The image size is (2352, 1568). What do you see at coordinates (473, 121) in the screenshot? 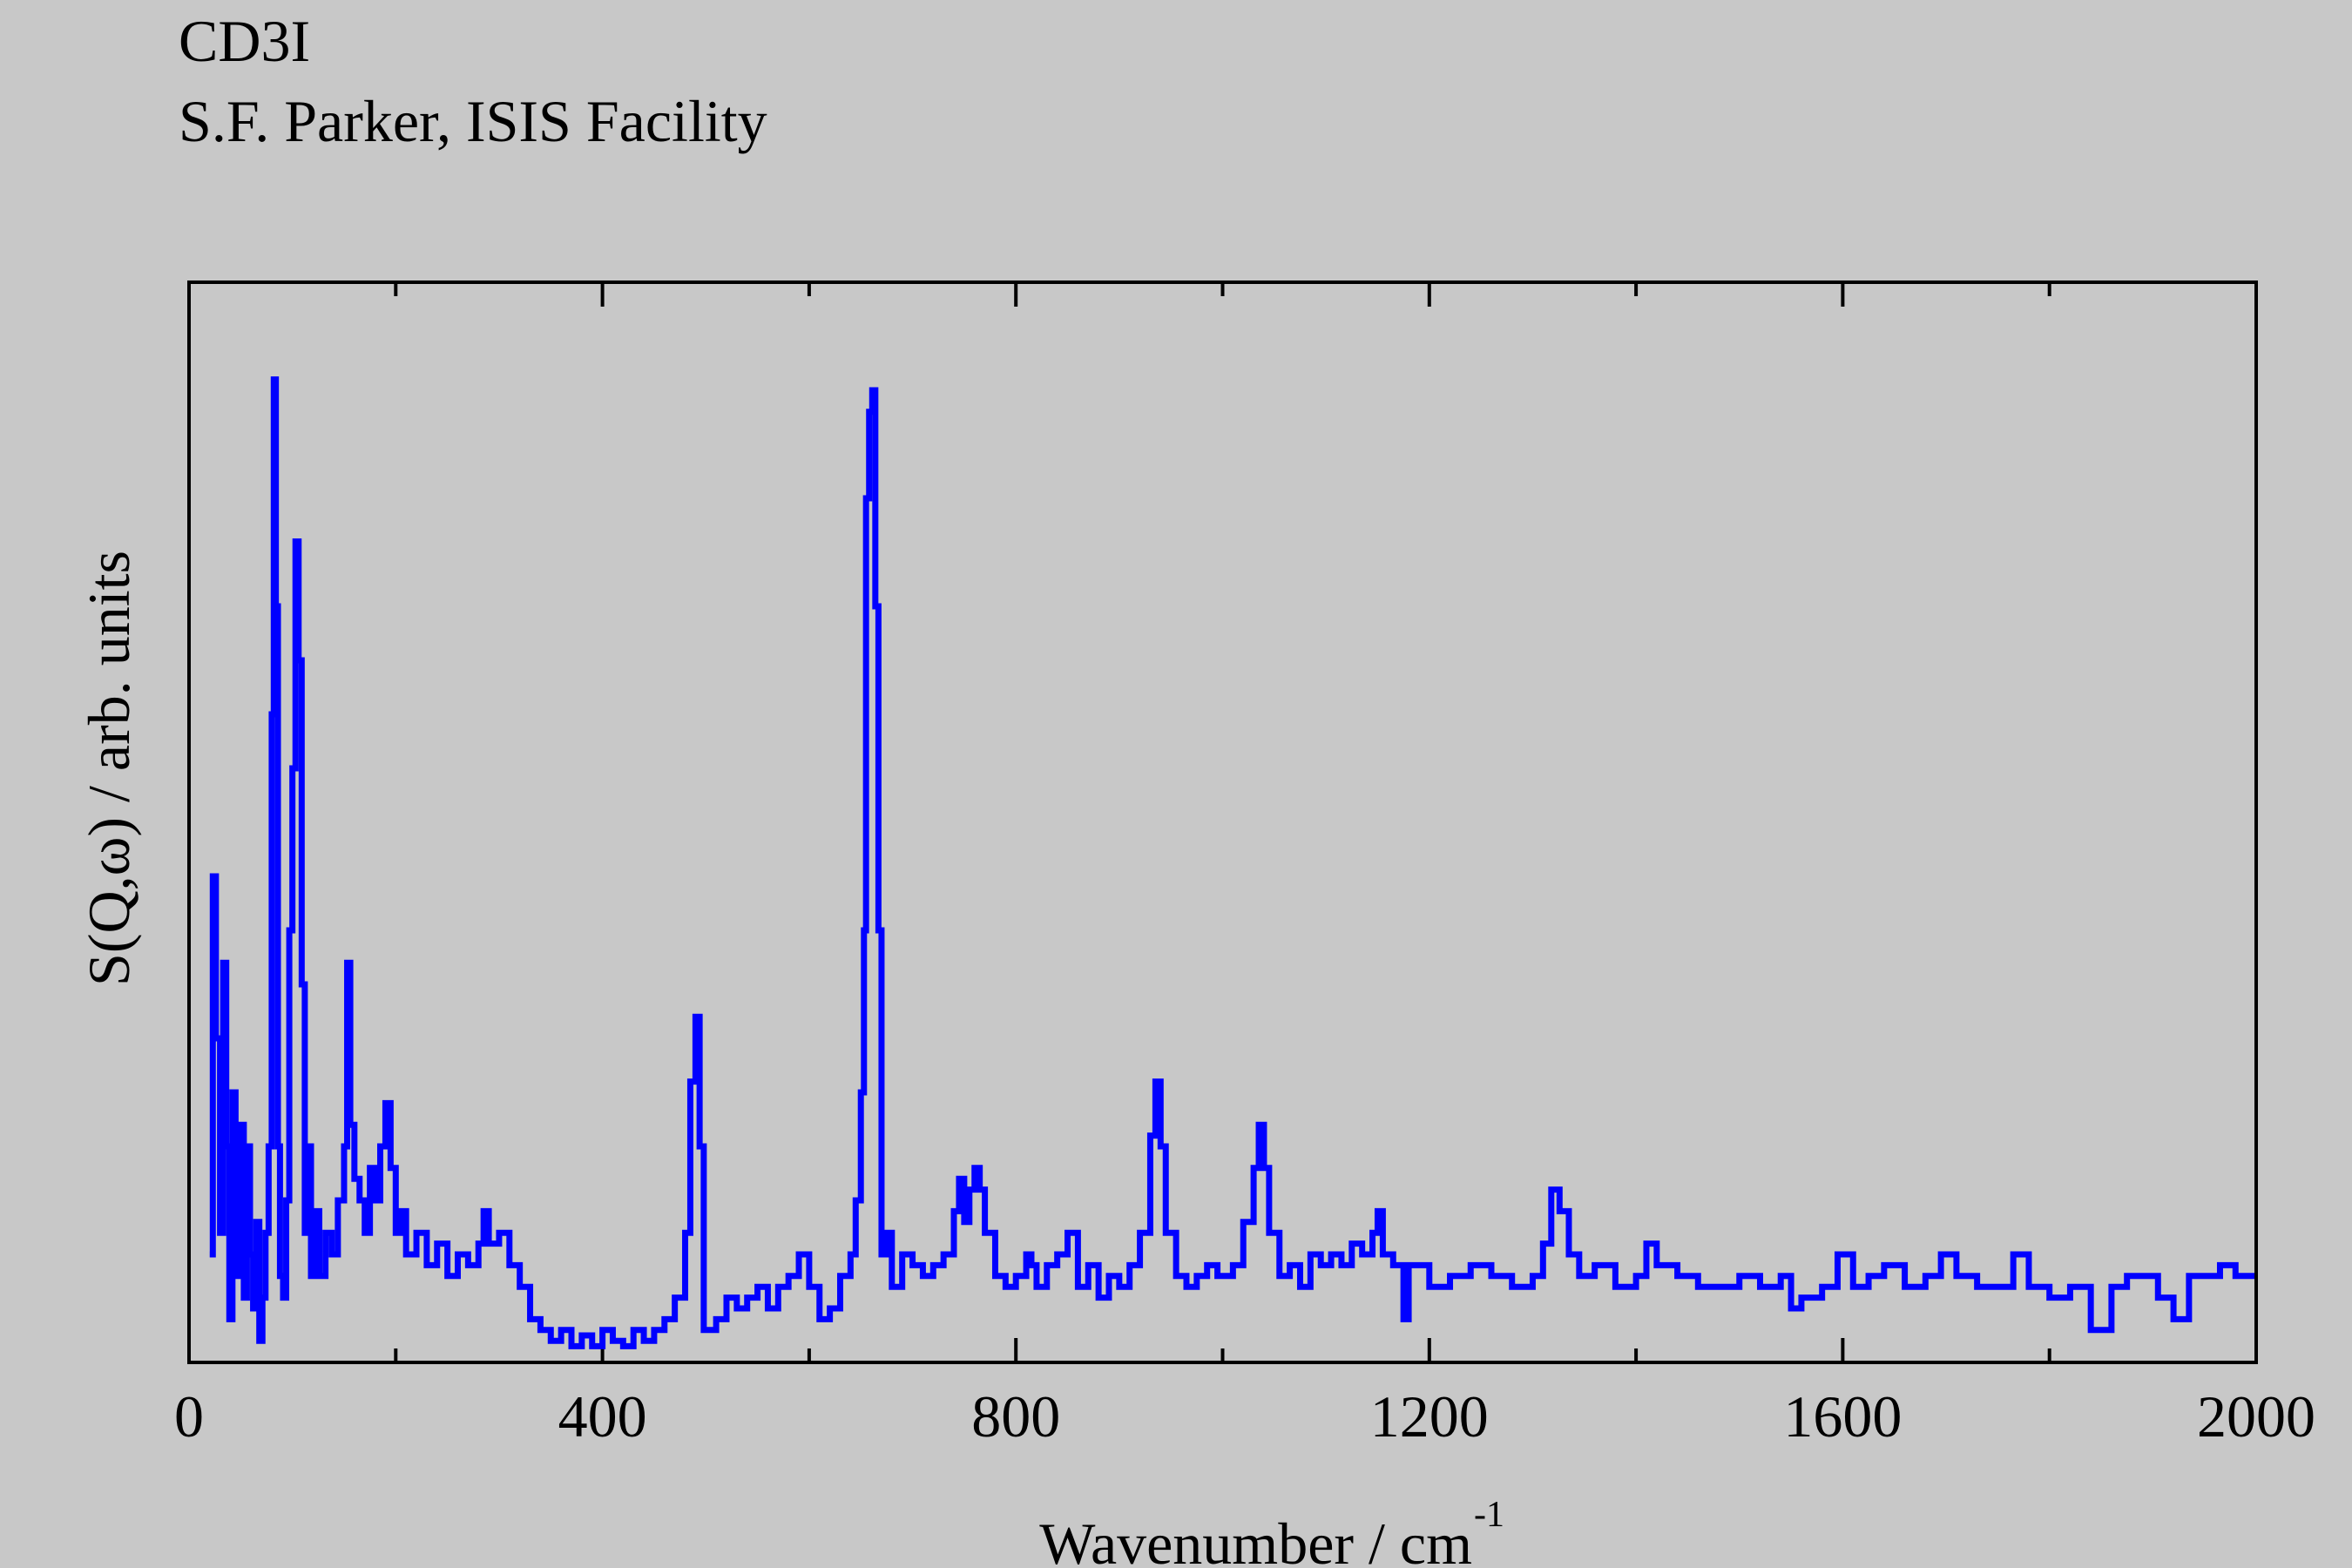
I see `chart-subtitle: S.F. Parker, ISIS Facility` at bounding box center [473, 121].